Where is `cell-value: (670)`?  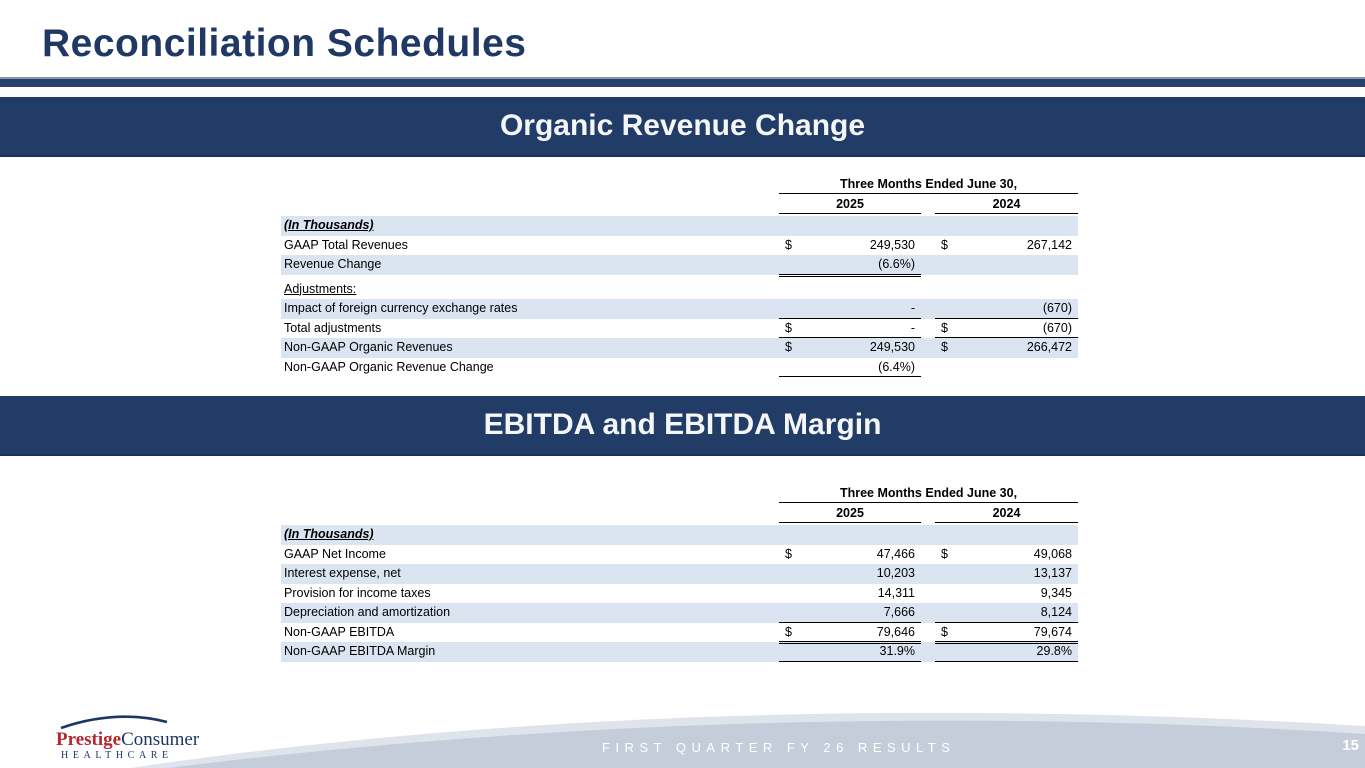
cell-value: (670) is located at coordinates (1057, 308).